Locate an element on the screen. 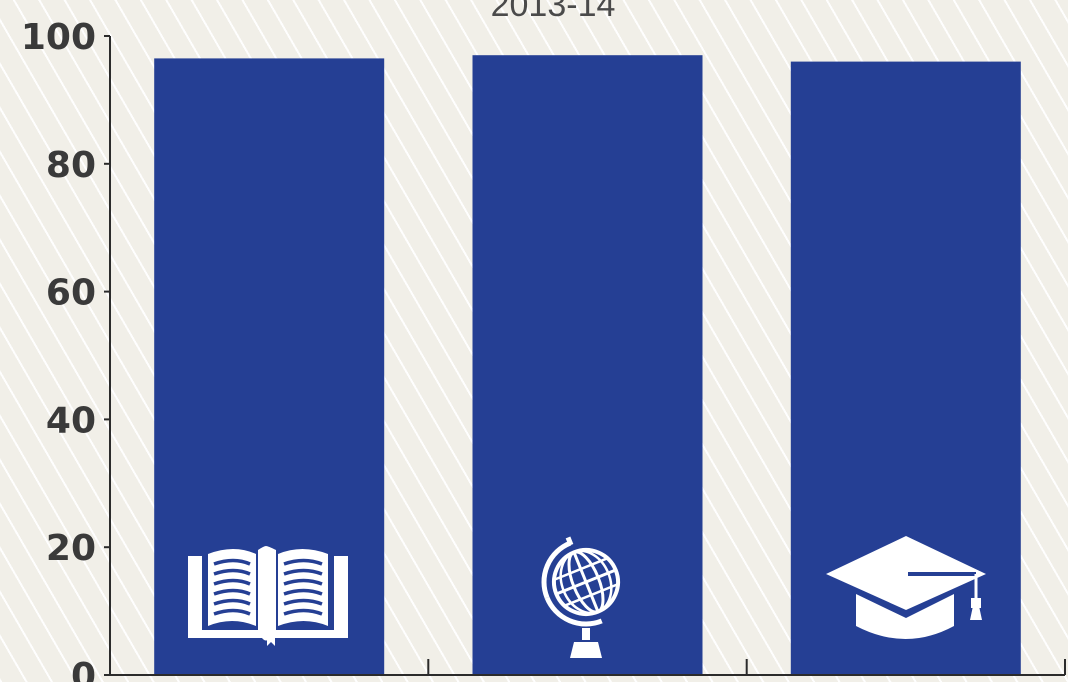 This screenshot has width=1068, height=682. graduation-cap-icon is located at coordinates (906, 587).